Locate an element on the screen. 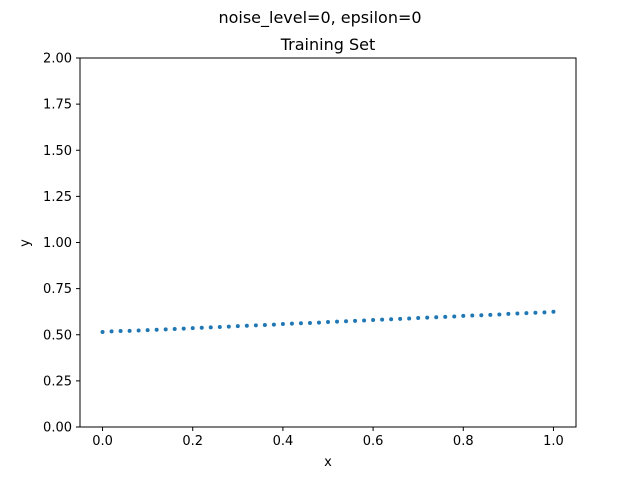 The width and height of the screenshot is (640, 480). y-tick-label: 0.25 is located at coordinates (57, 381).